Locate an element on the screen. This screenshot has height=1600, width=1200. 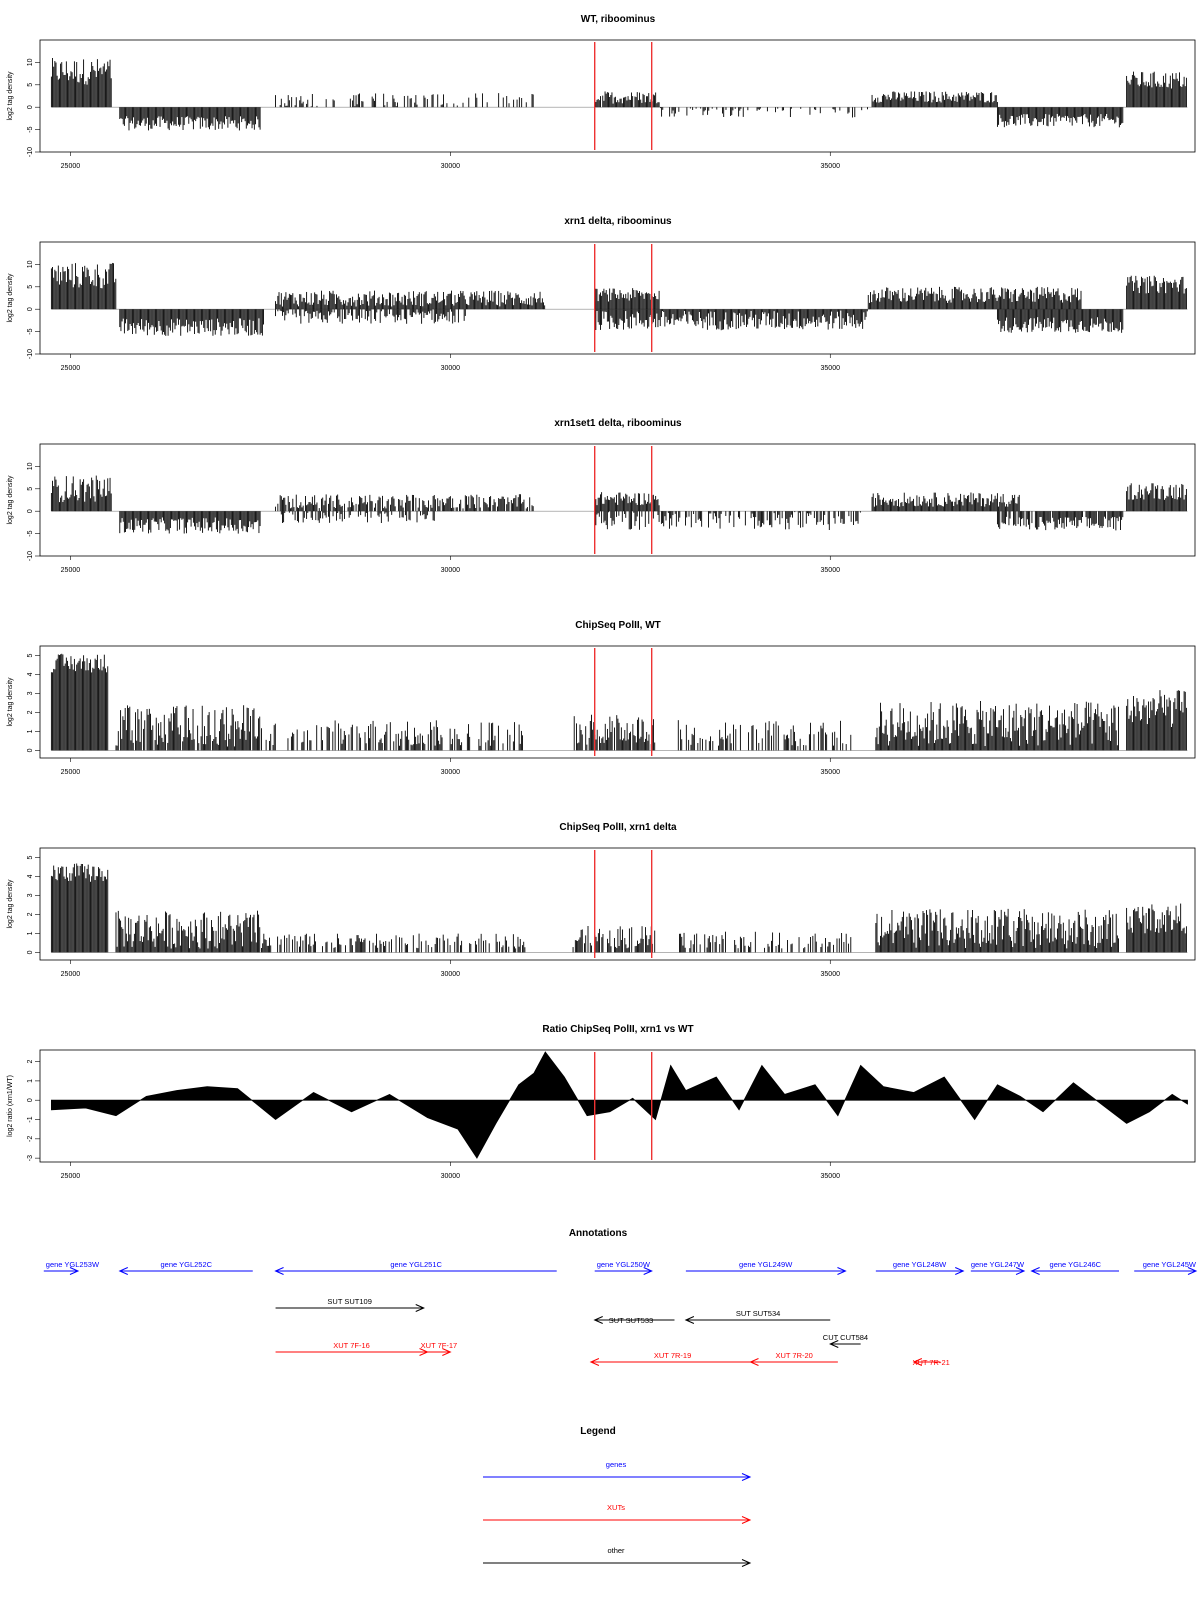
y-axis-label: log2 ratio (xrn1/WT) is located at coordinates (10, 1106).